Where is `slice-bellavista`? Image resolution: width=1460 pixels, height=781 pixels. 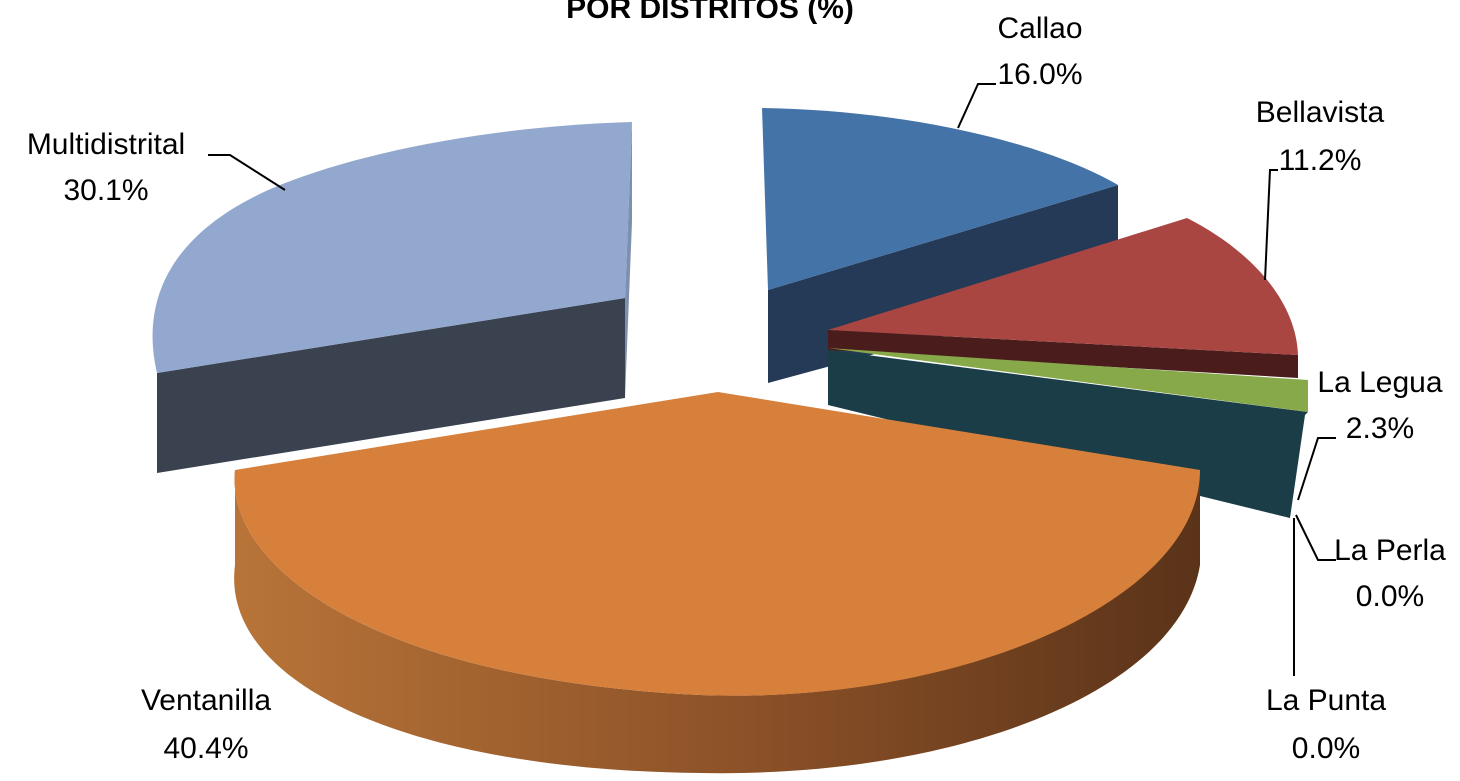
slice-bellavista is located at coordinates (1063, 298).